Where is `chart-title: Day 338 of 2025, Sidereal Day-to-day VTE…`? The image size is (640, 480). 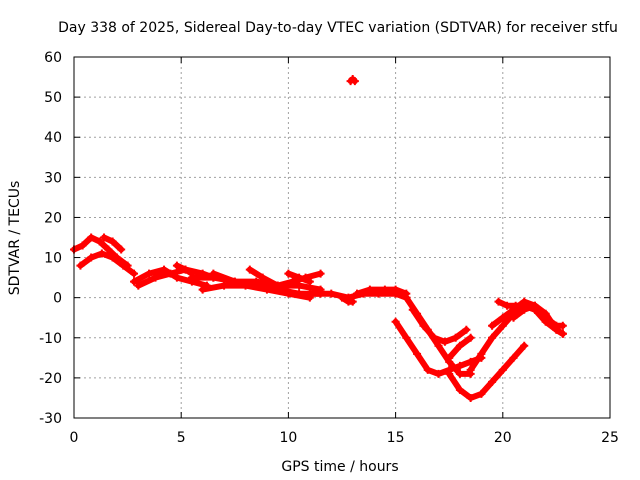 chart-title: Day 338 of 2025, Sidereal Day-to-day VTE… is located at coordinates (338, 28).